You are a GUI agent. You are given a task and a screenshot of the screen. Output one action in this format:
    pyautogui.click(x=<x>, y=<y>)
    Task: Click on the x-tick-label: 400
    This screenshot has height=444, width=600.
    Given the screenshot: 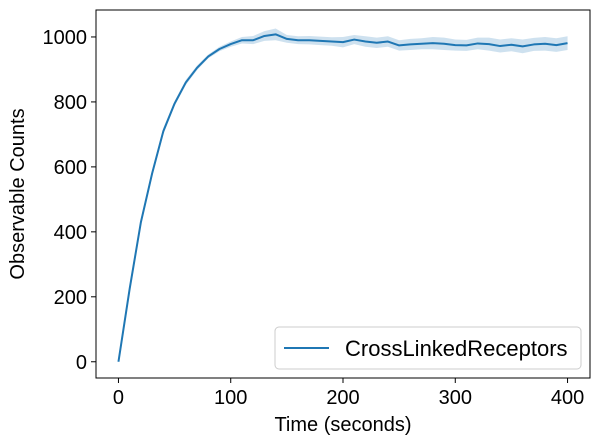 What is the action you would take?
    pyautogui.click(x=567, y=398)
    